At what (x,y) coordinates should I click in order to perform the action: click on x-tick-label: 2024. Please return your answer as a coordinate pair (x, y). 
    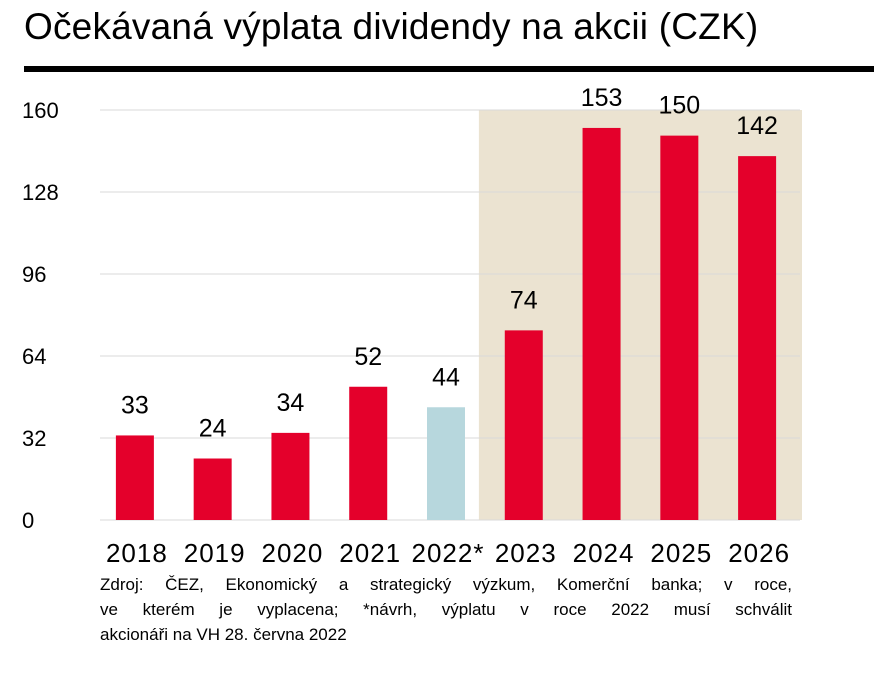
    Looking at the image, I should click on (604, 553).